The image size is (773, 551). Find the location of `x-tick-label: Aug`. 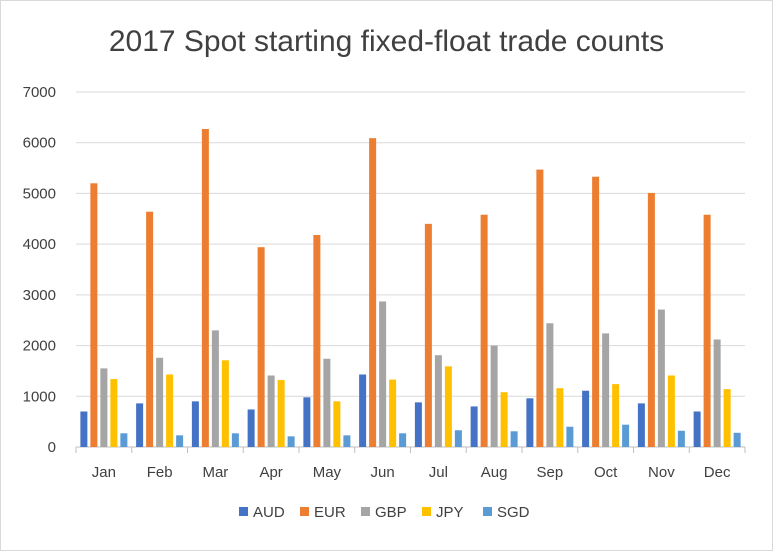

x-tick-label: Aug is located at coordinates (494, 472).